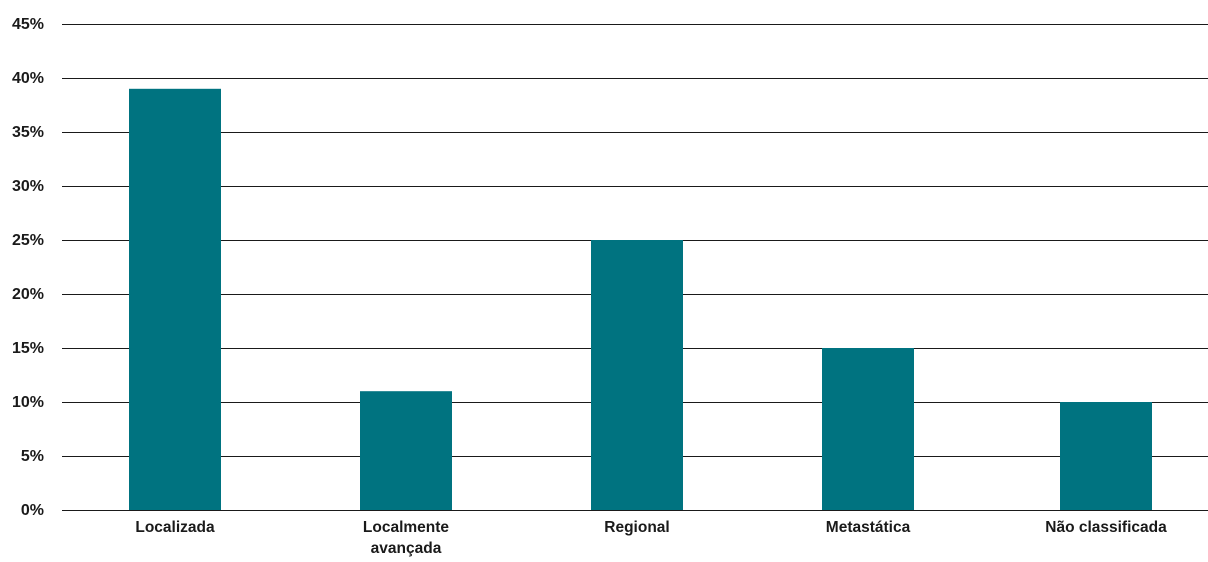 The height and width of the screenshot is (562, 1208). I want to click on x-tick-label: Localizada, so click(175, 527).